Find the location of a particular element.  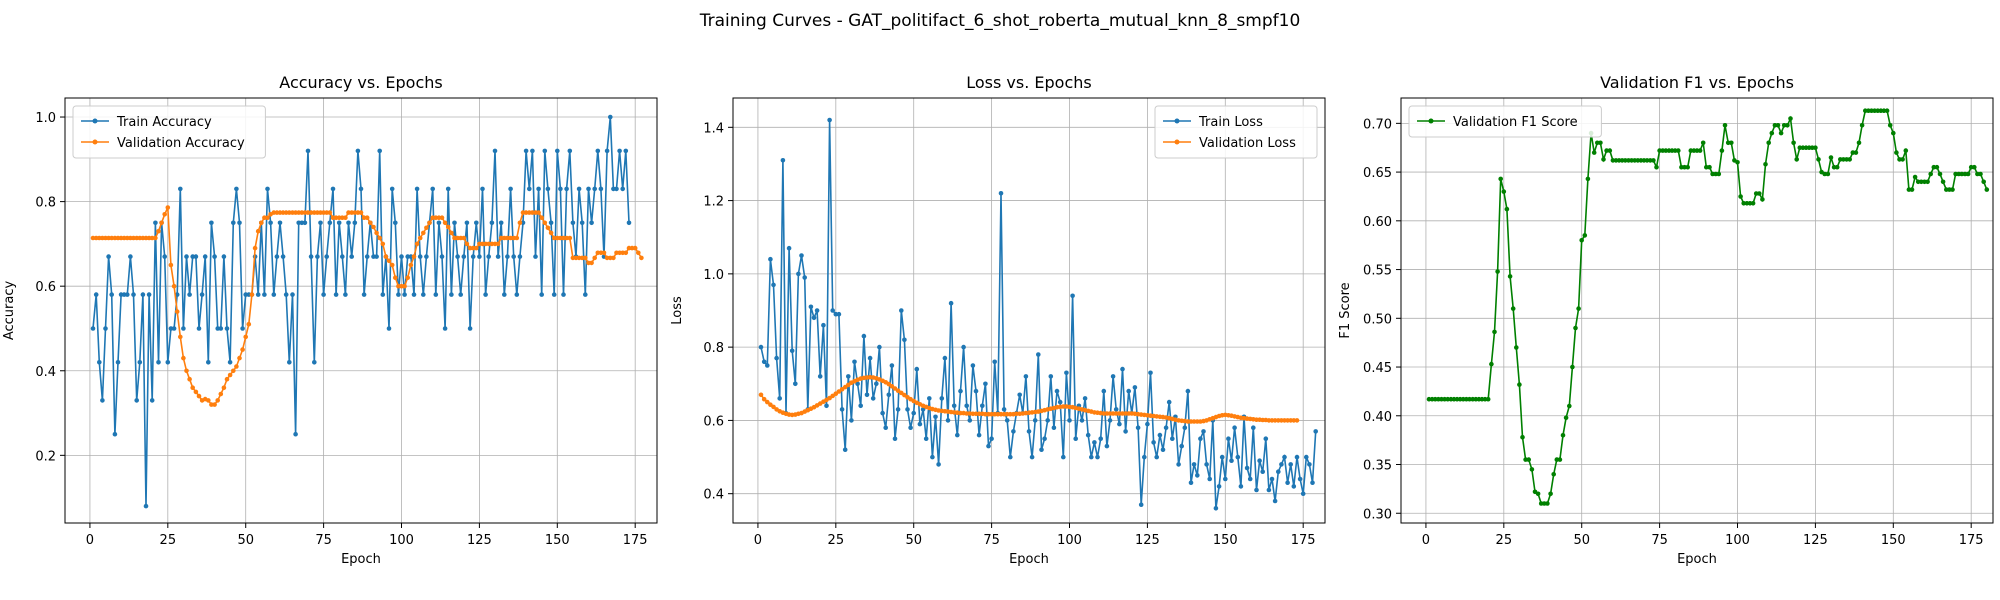

y-tick-label: 0.6 is located at coordinates (713, 421).